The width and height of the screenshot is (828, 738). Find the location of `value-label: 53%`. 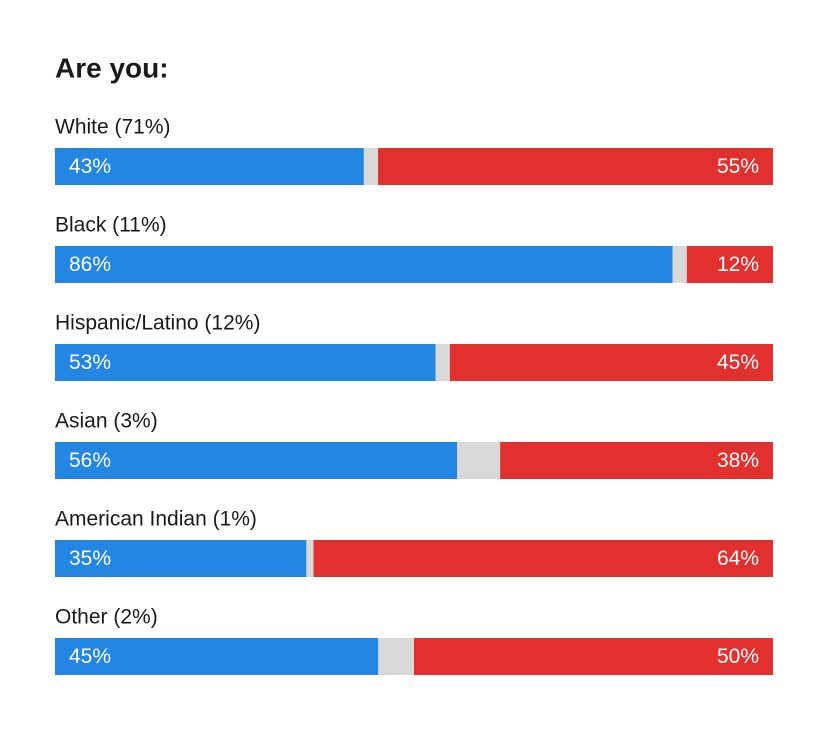

value-label: 53% is located at coordinates (90, 362).